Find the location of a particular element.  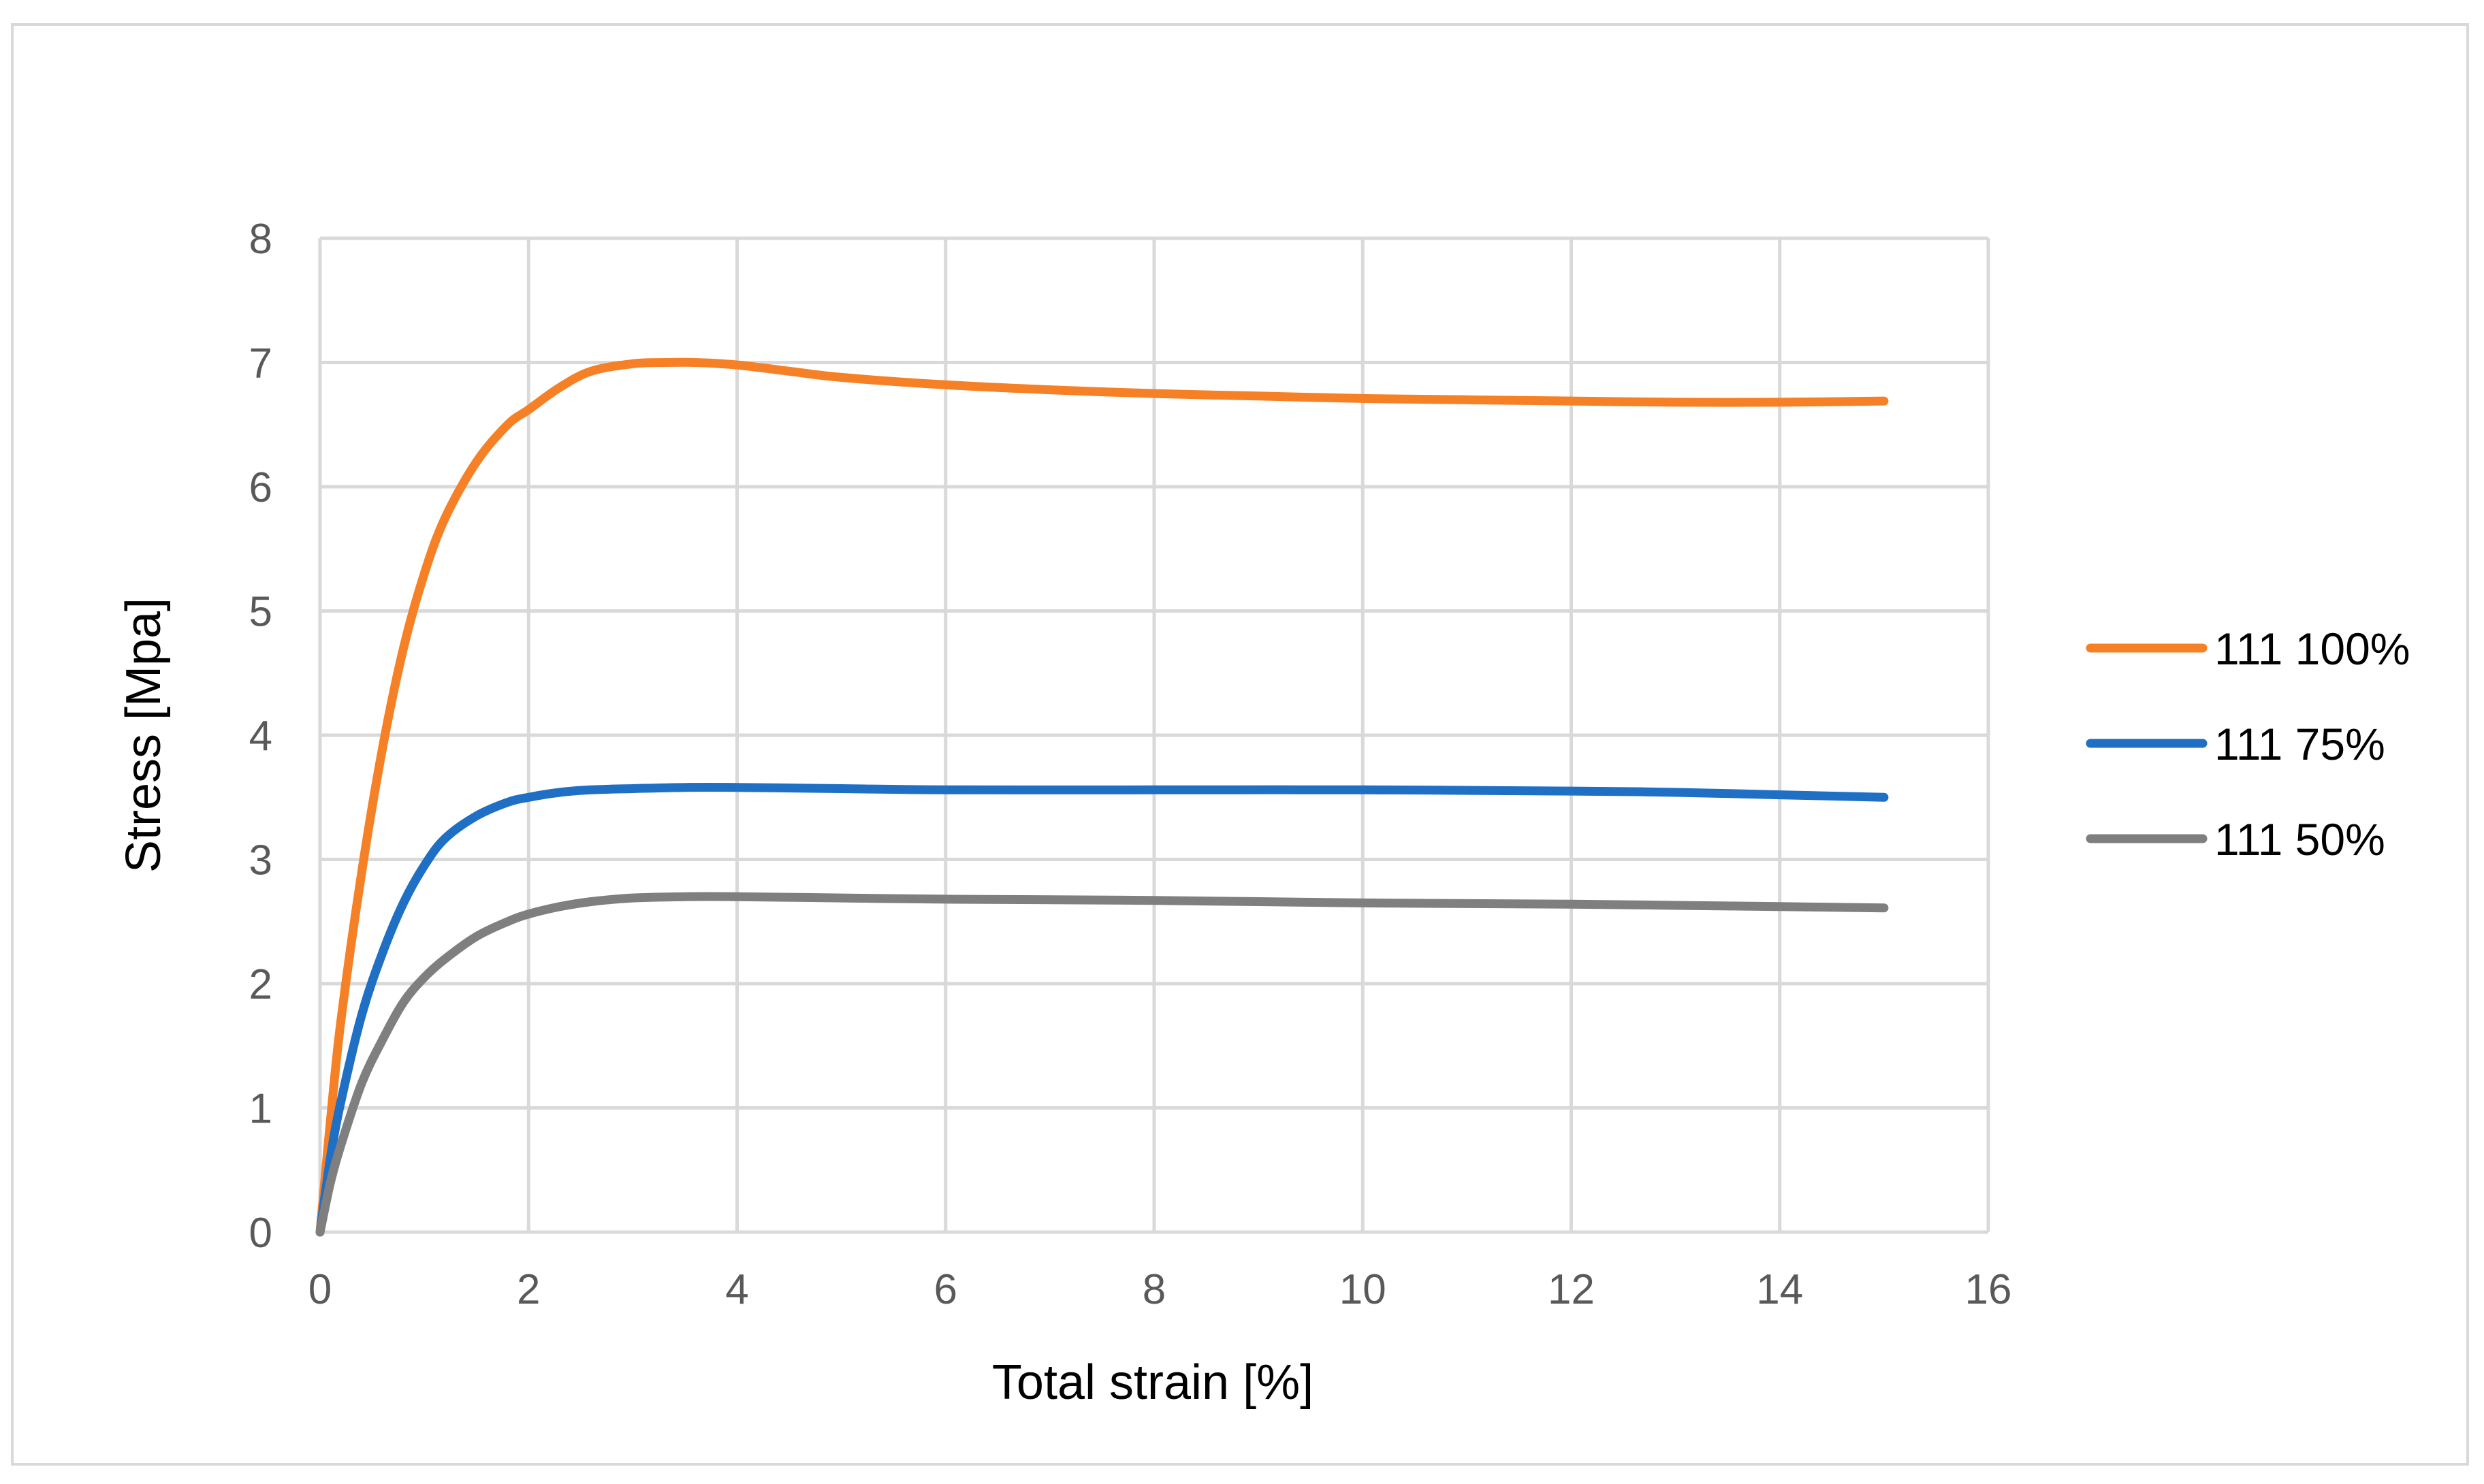

y-tick-label: 1 is located at coordinates (261, 1109).